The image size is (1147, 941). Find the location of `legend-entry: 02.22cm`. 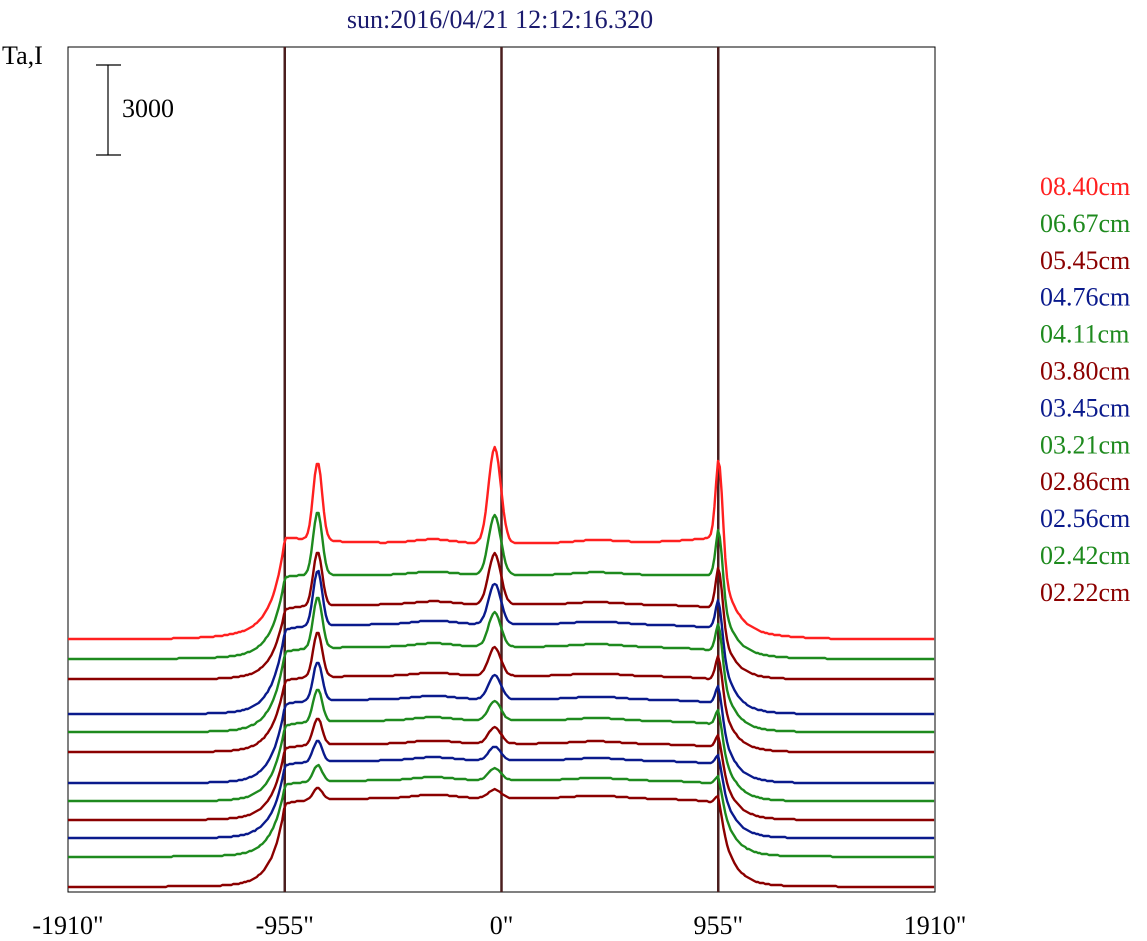

legend-entry: 02.22cm is located at coordinates (1085, 592).